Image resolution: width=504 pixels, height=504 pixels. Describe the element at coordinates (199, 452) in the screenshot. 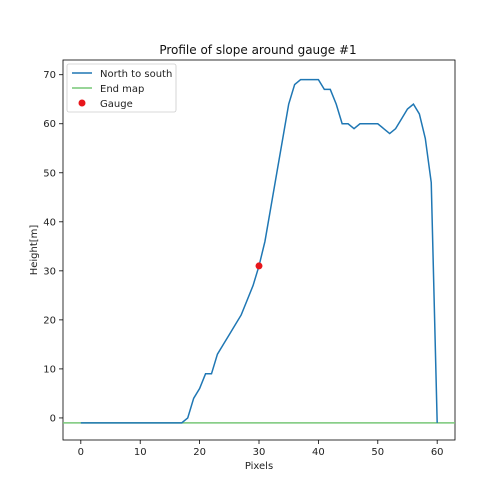

I see `x-tick-label-2: 20` at that location.